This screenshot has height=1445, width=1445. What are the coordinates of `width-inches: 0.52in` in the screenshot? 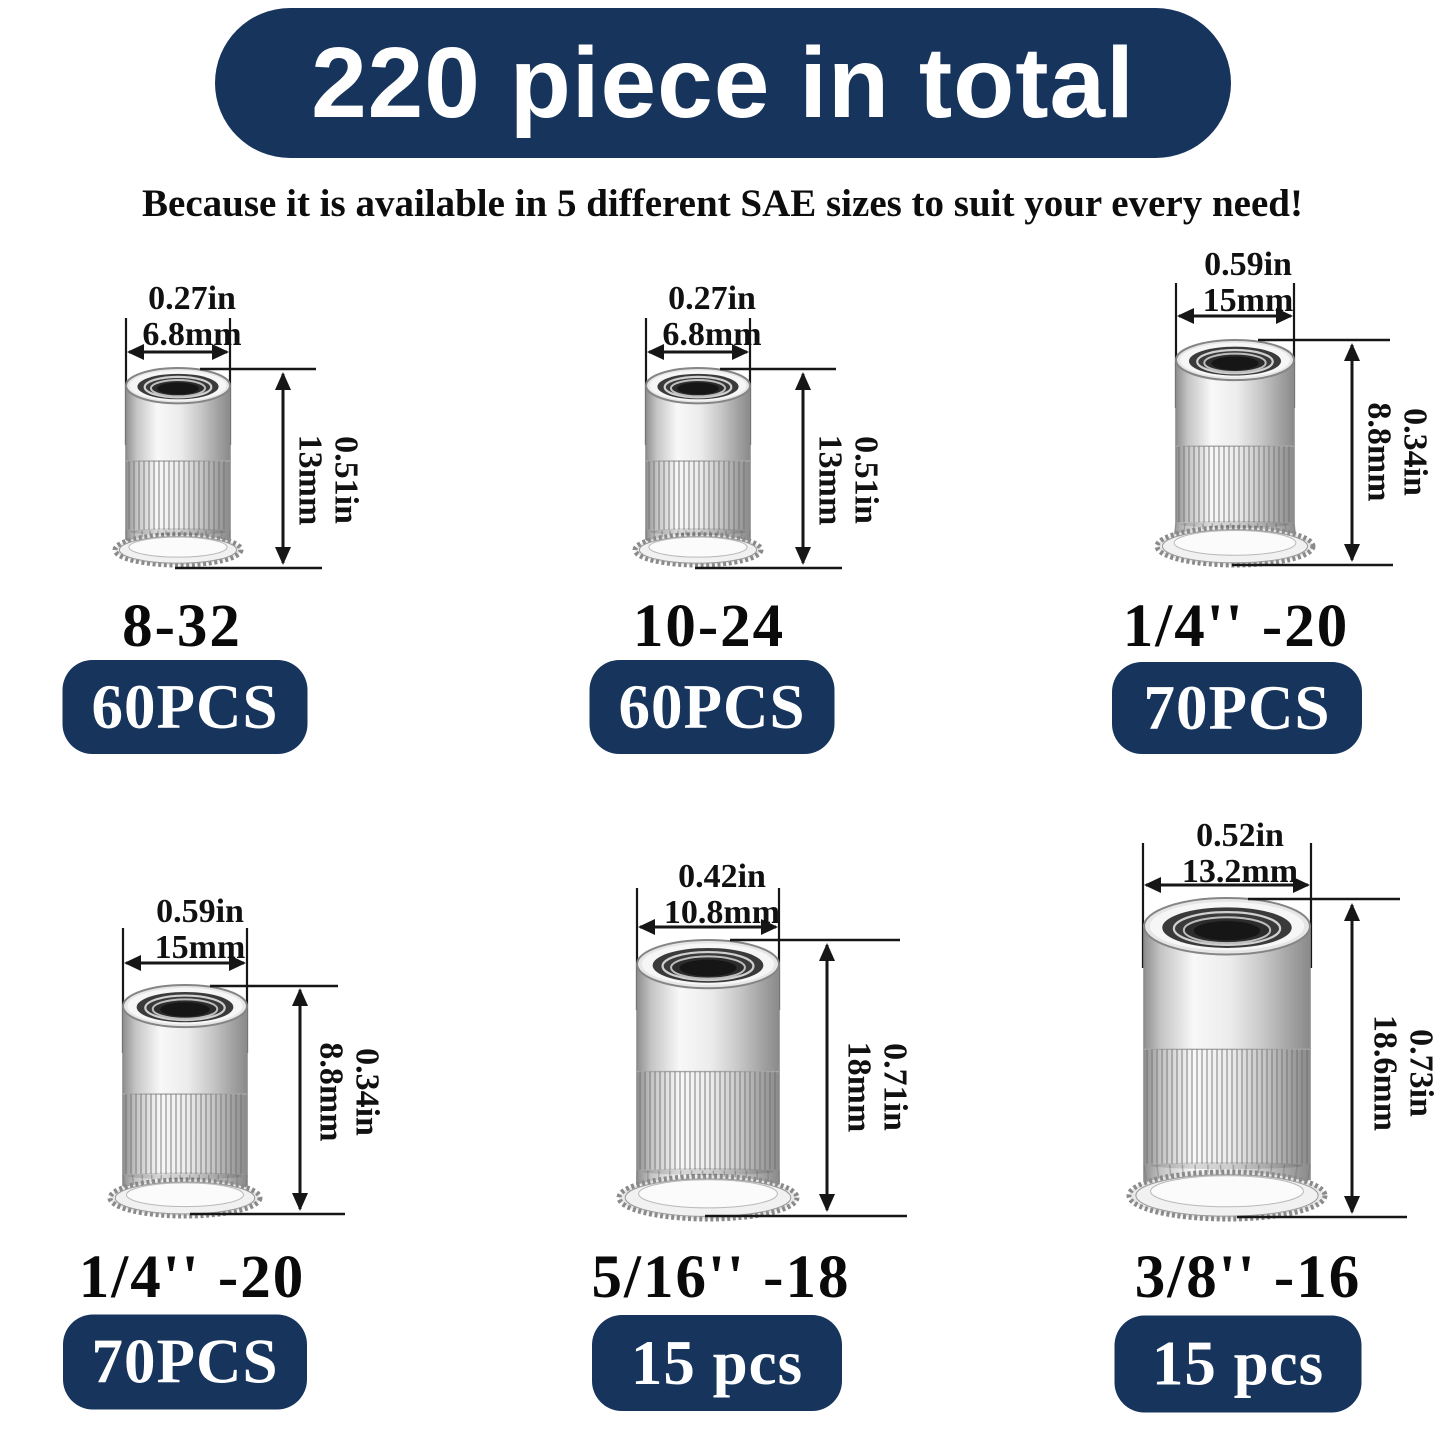 It's located at (1240, 835).